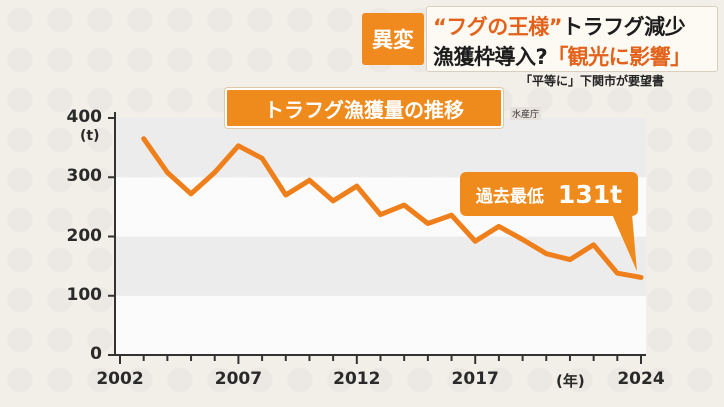 Image resolution: width=724 pixels, height=407 pixels. What do you see at coordinates (84, 294) in the screenshot?
I see `y-tick-label: 100` at bounding box center [84, 294].